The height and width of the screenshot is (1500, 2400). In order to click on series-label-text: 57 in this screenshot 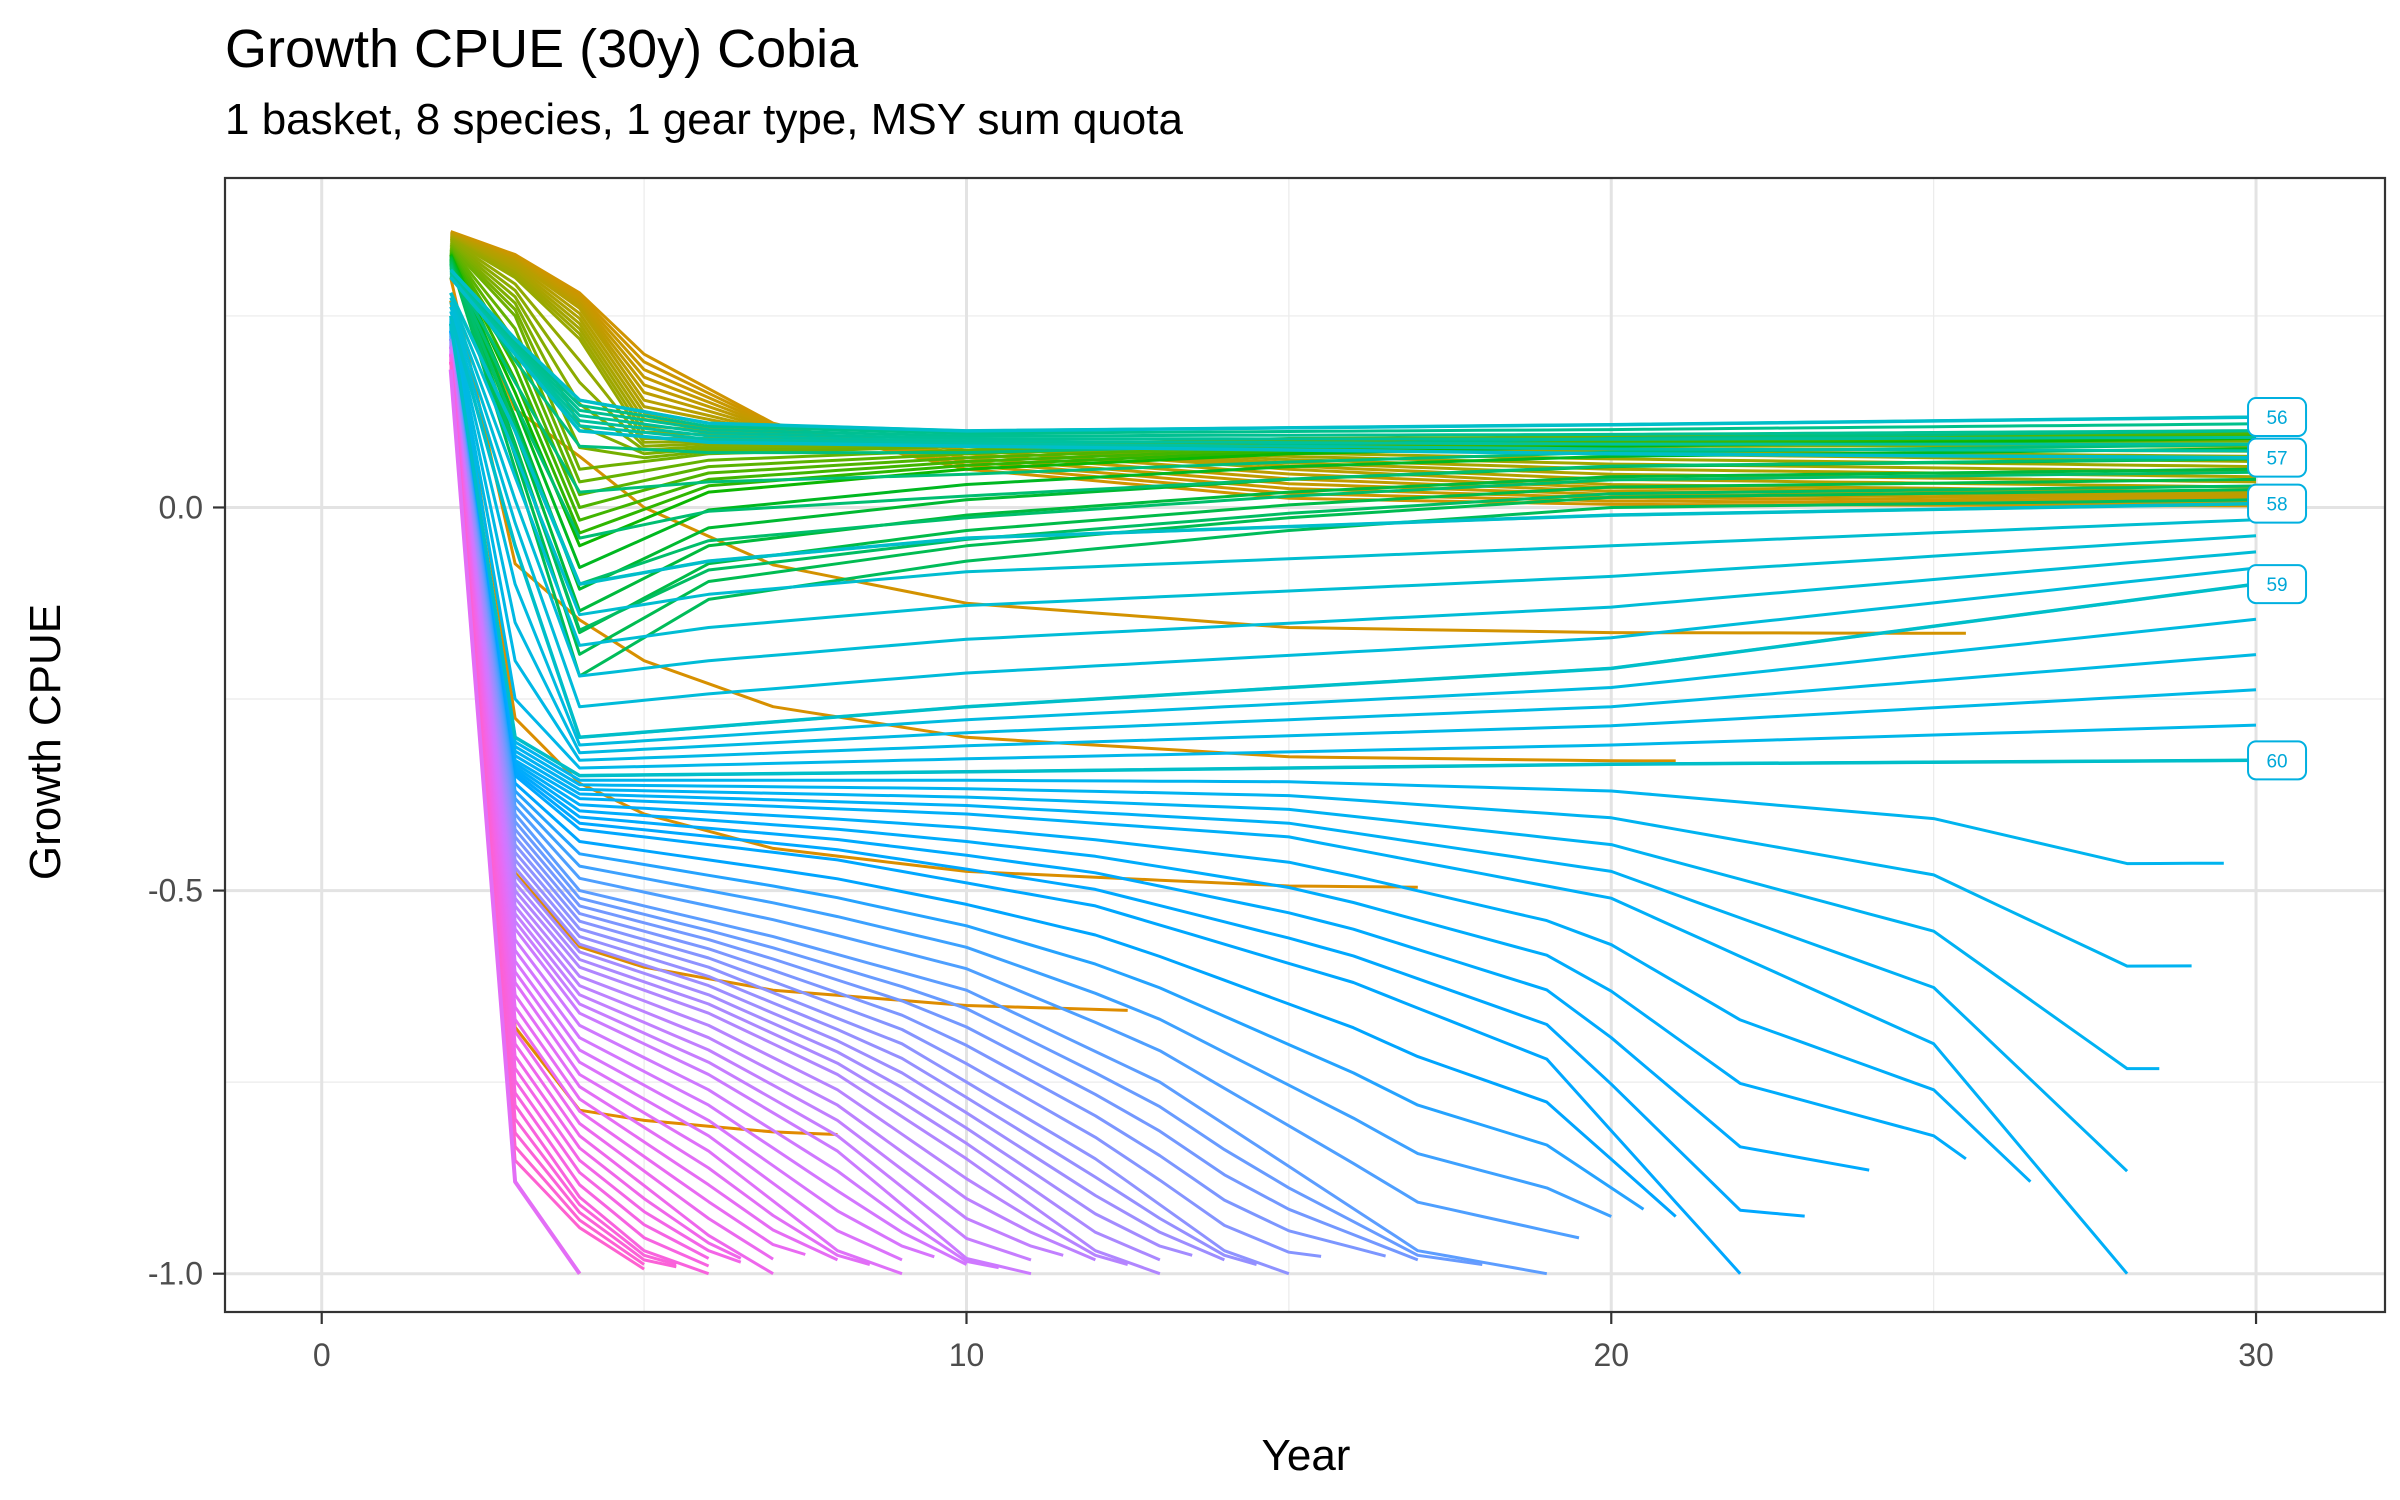, I will do `click(2276, 459)`.